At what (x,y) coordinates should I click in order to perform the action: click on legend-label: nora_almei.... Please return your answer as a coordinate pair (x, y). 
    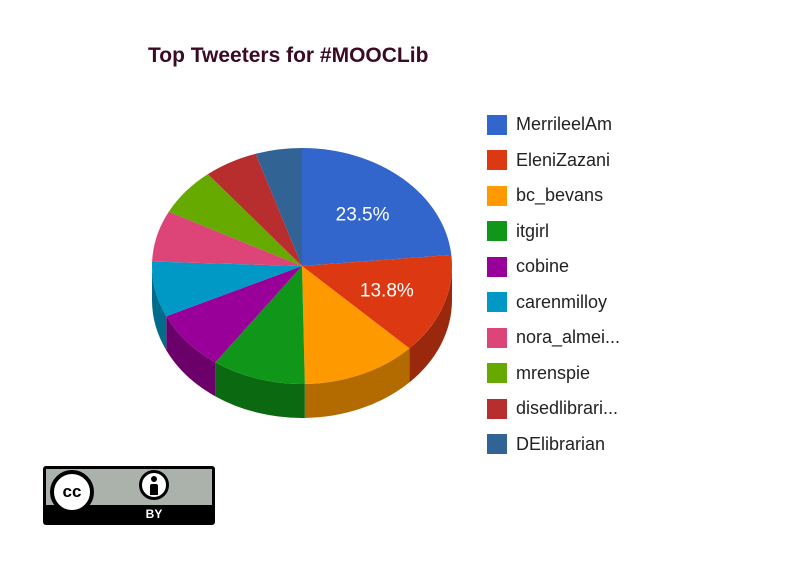
    Looking at the image, I should click on (568, 337).